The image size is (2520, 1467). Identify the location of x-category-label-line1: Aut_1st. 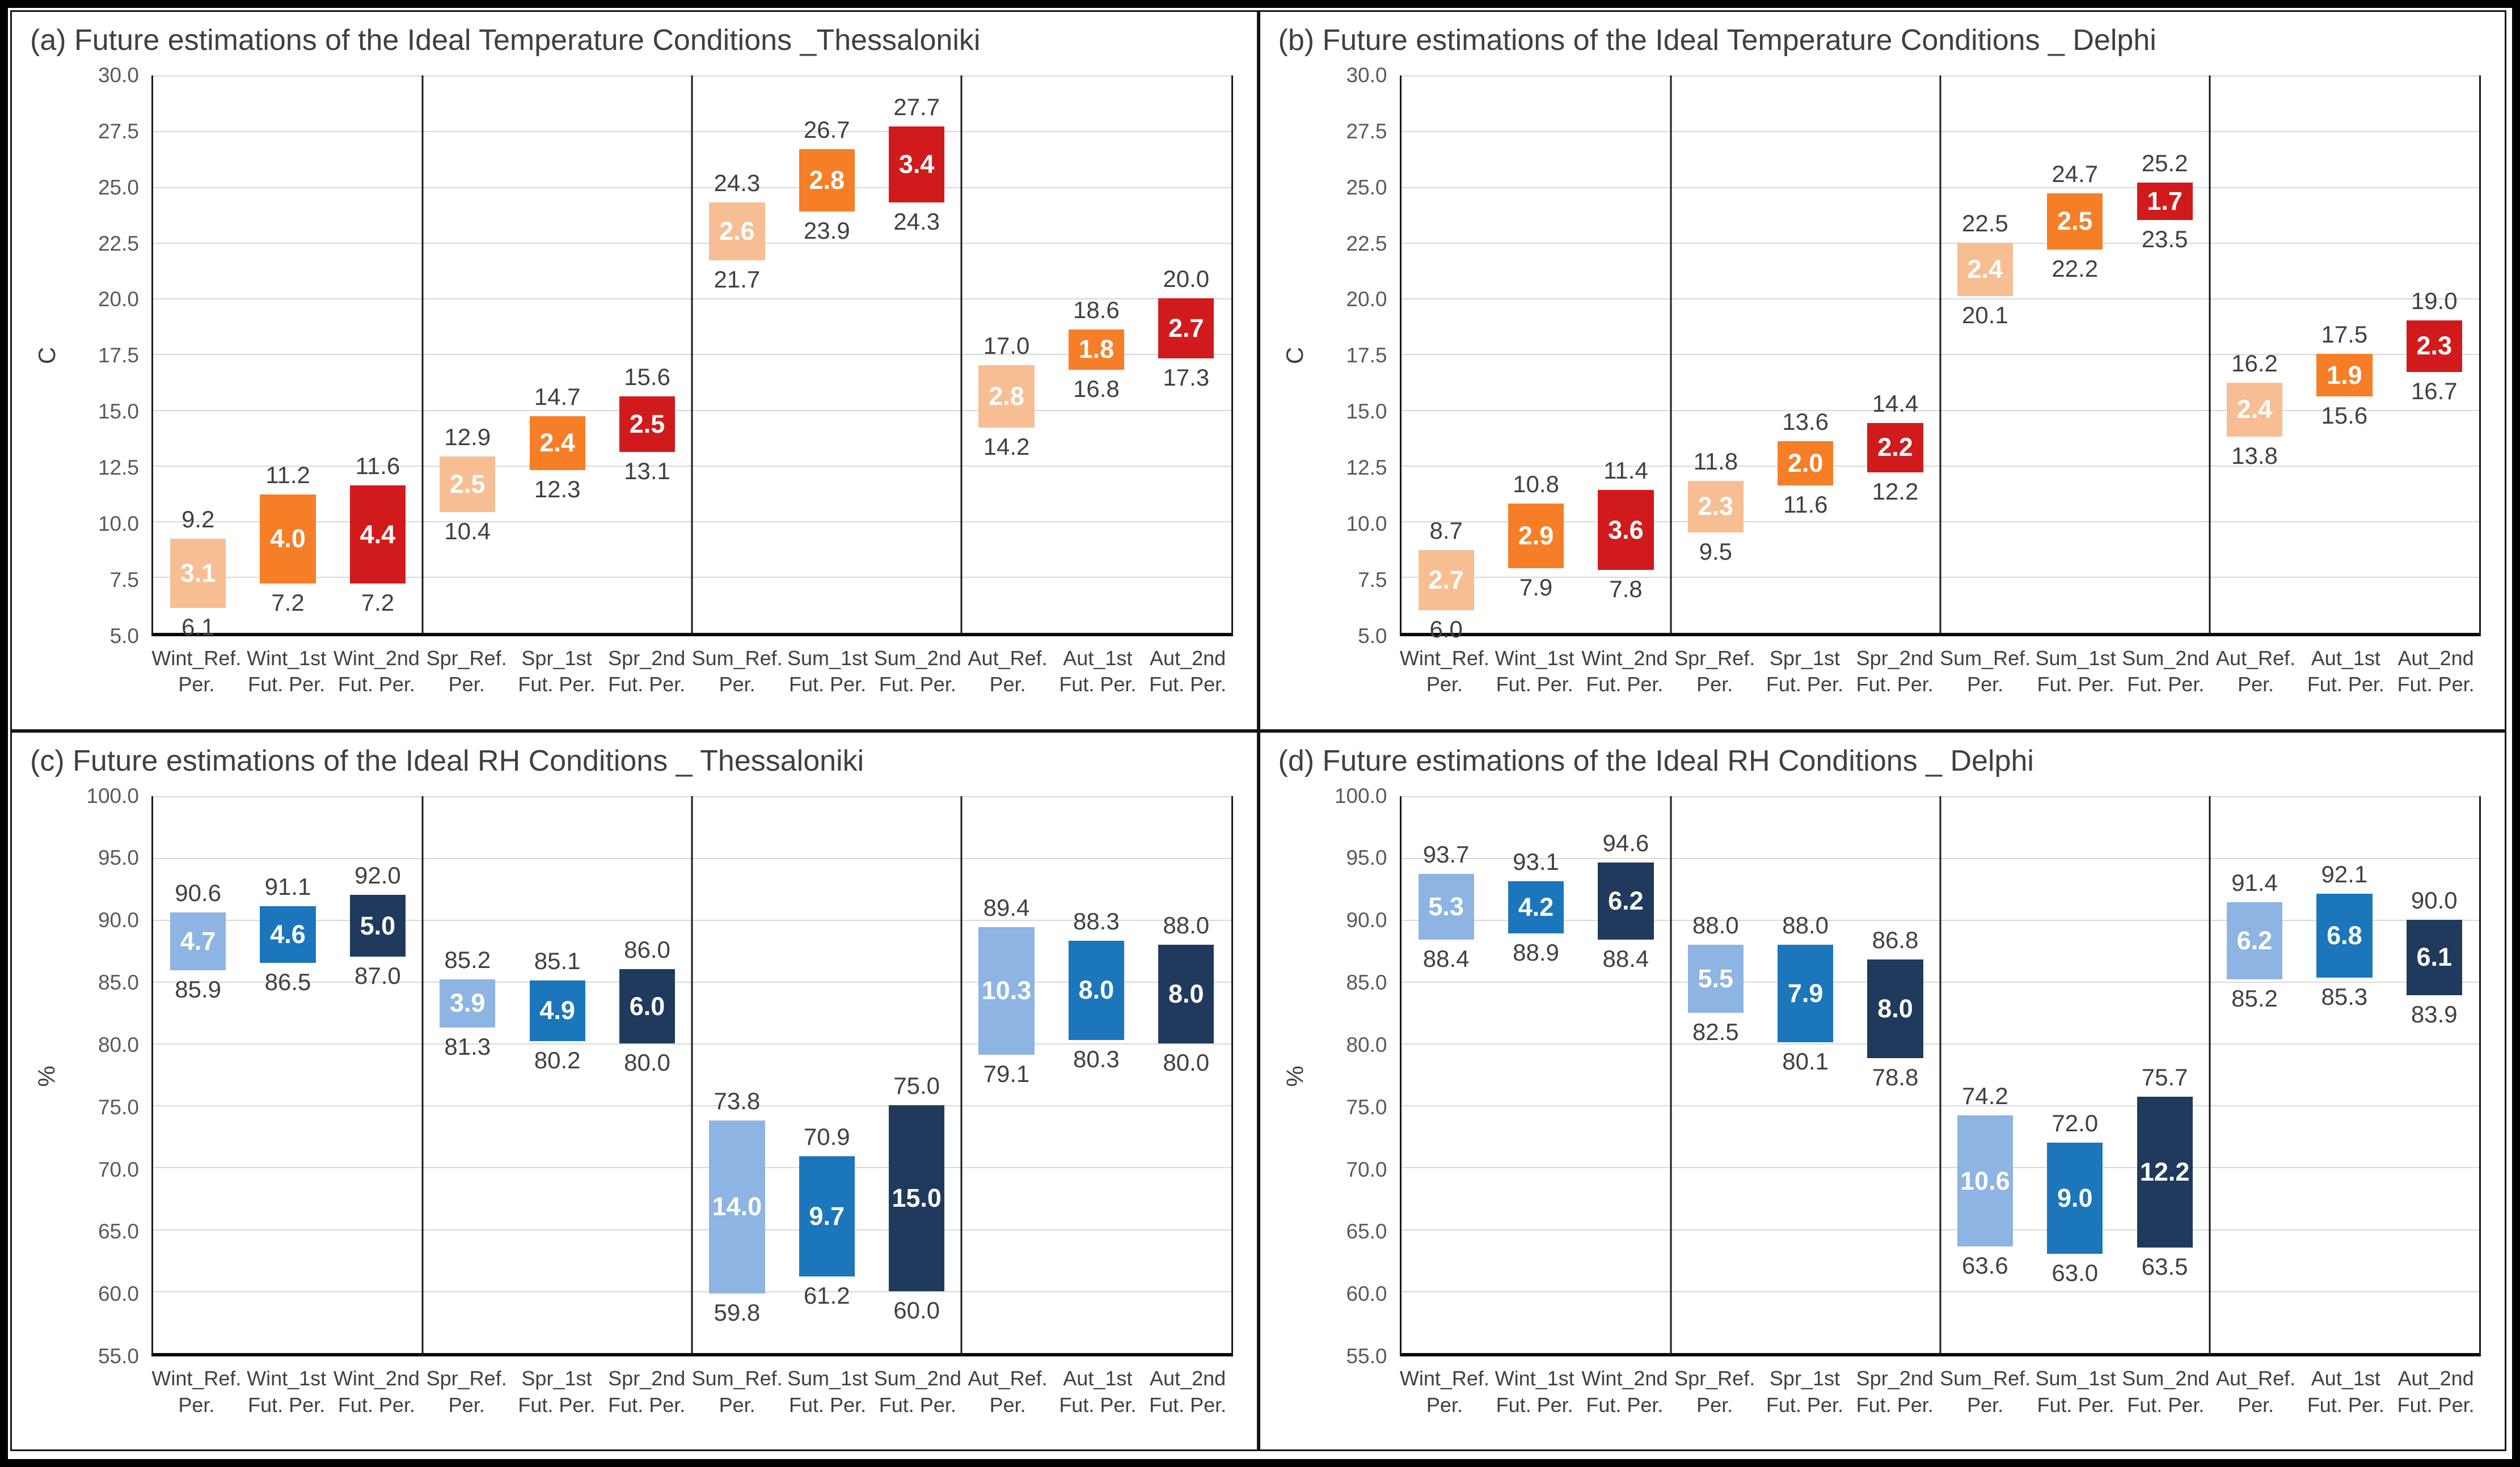
(2345, 1378).